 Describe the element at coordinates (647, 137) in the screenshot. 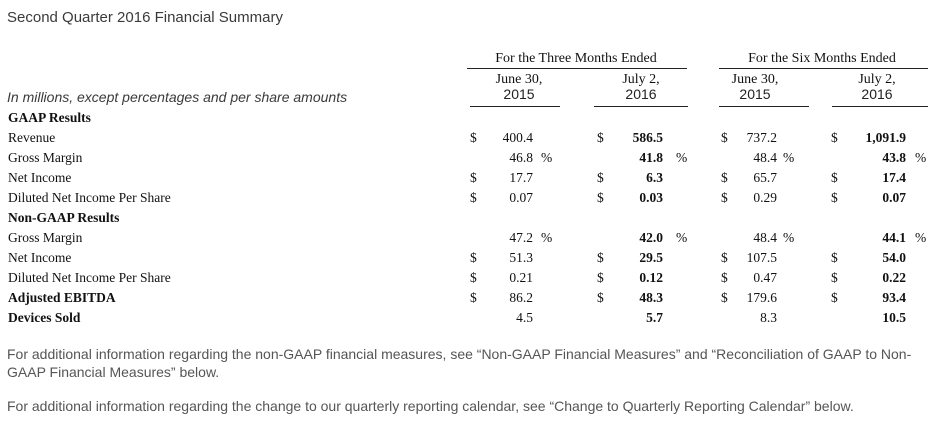

I see `cell-value: 586.5` at that location.